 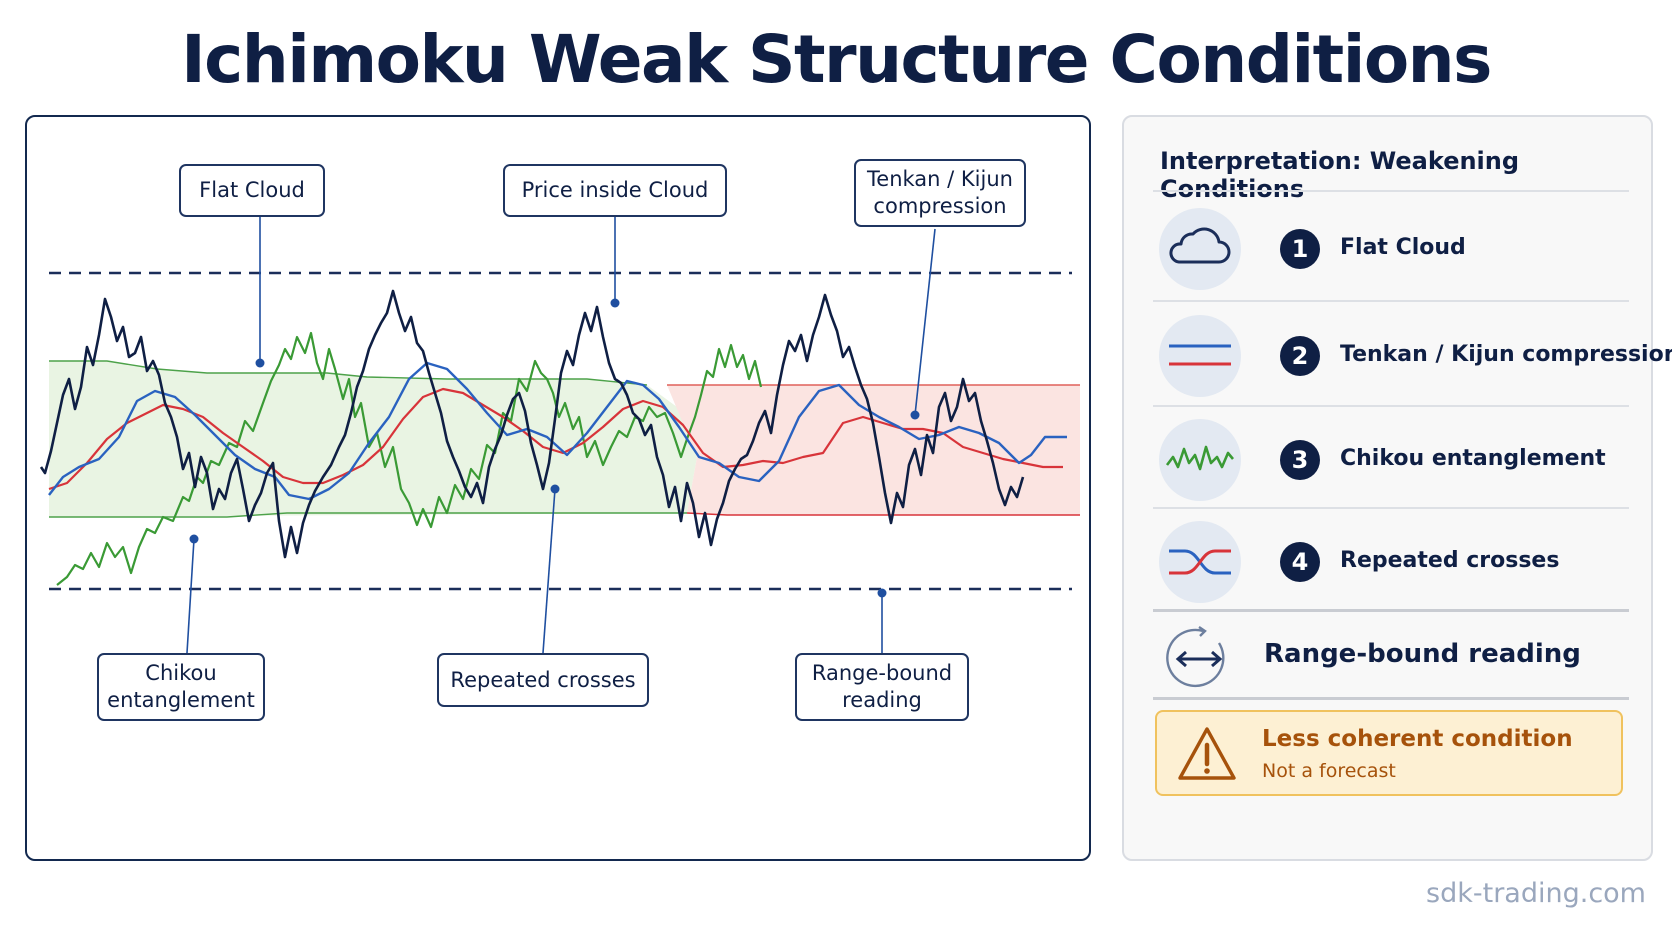 I want to click on crossing-lines-icon, so click(x=1200, y=562).